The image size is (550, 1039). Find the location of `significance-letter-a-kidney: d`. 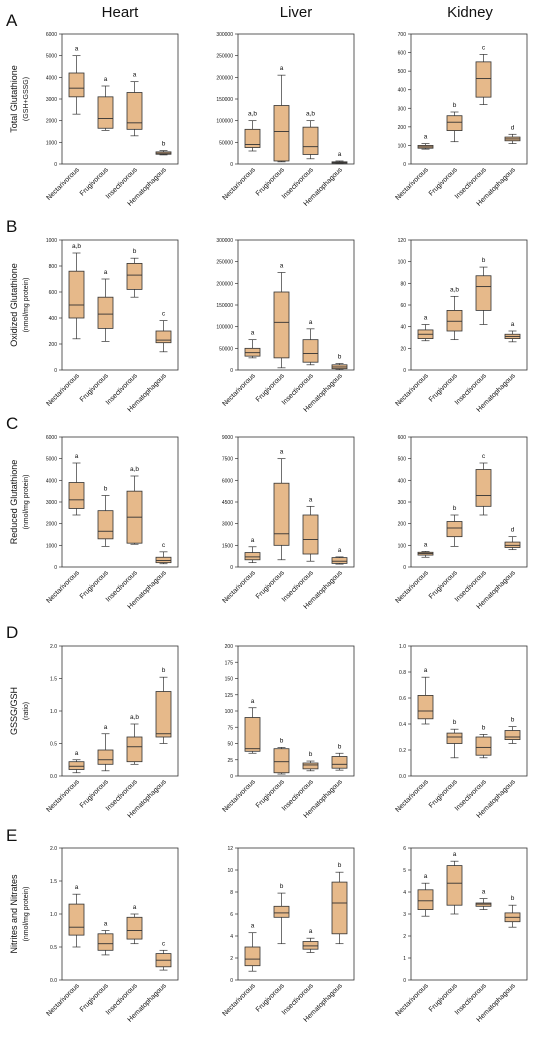

significance-letter-a-kidney: d is located at coordinates (513, 127).